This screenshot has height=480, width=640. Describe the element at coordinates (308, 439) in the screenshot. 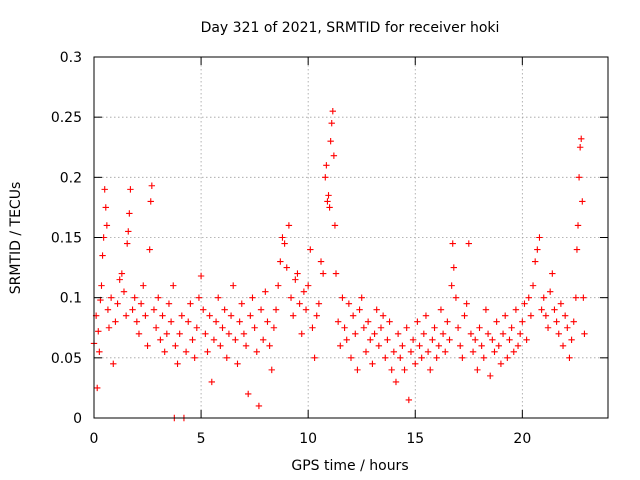

I see `x-tick-label: 10` at that location.